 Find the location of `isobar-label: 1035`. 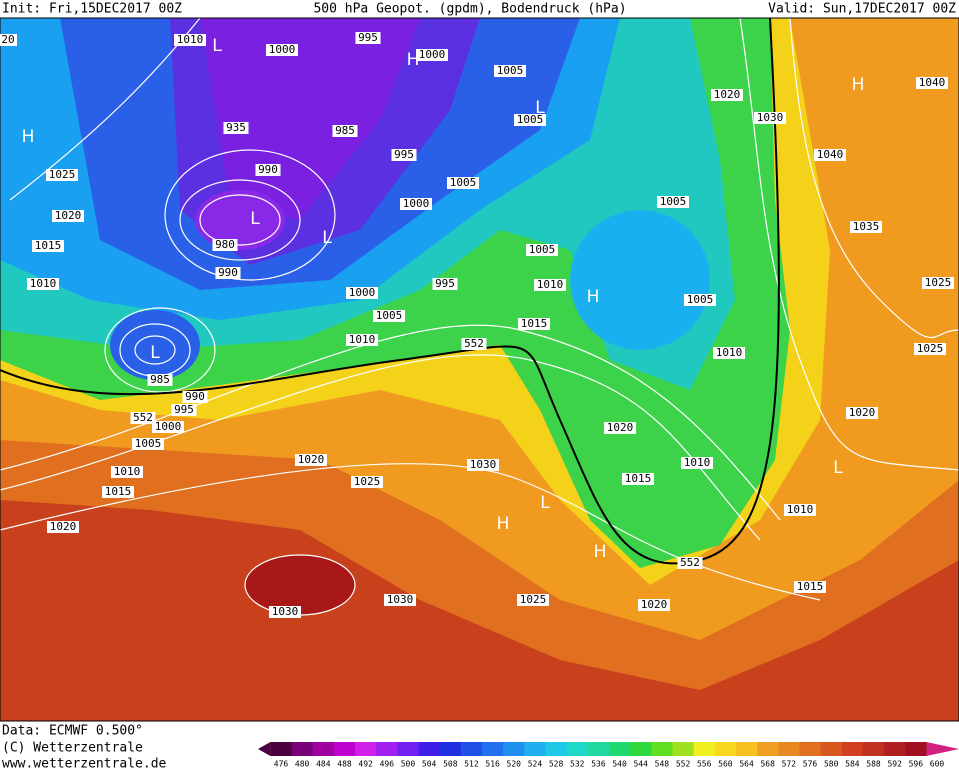

isobar-label: 1035 is located at coordinates (866, 226).